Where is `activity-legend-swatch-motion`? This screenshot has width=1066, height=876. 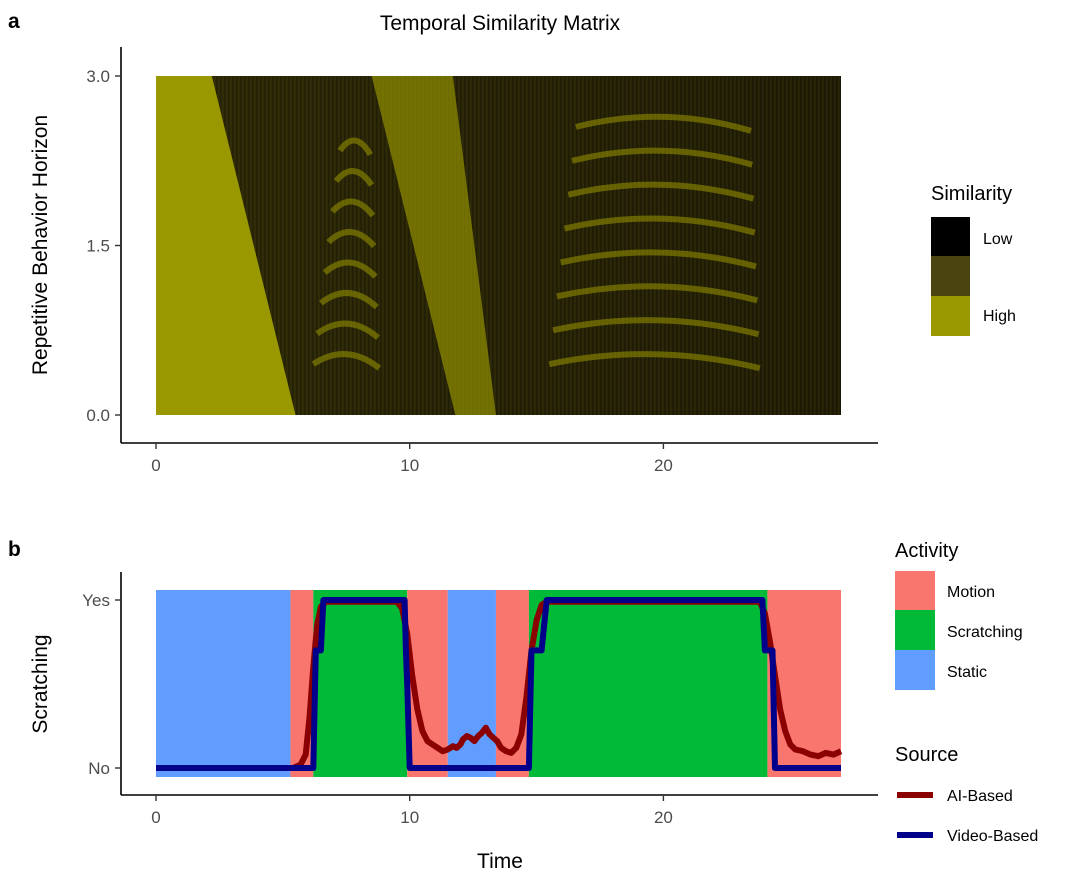 activity-legend-swatch-motion is located at coordinates (915, 590).